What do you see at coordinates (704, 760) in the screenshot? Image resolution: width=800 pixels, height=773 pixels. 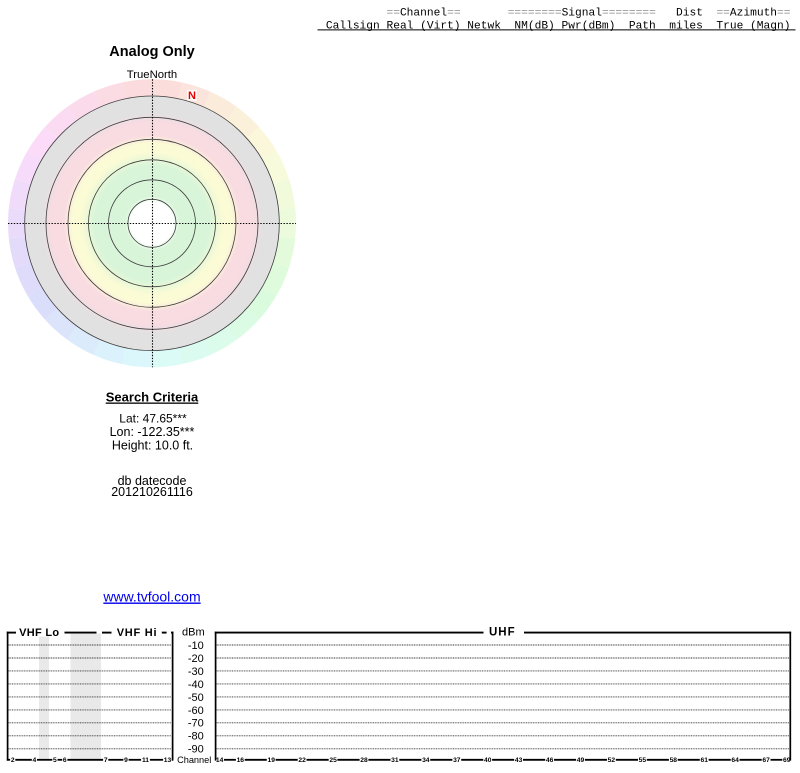 I see `svg-text: 61` at bounding box center [704, 760].